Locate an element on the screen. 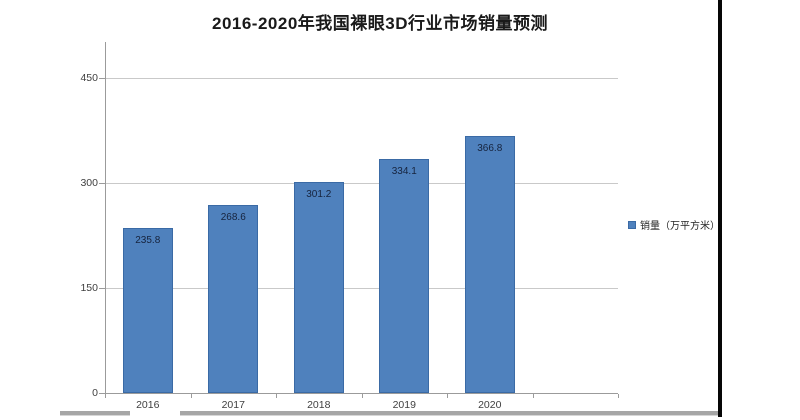 The height and width of the screenshot is (420, 800). bar-value-label-2019: 334.1 is located at coordinates (404, 172).